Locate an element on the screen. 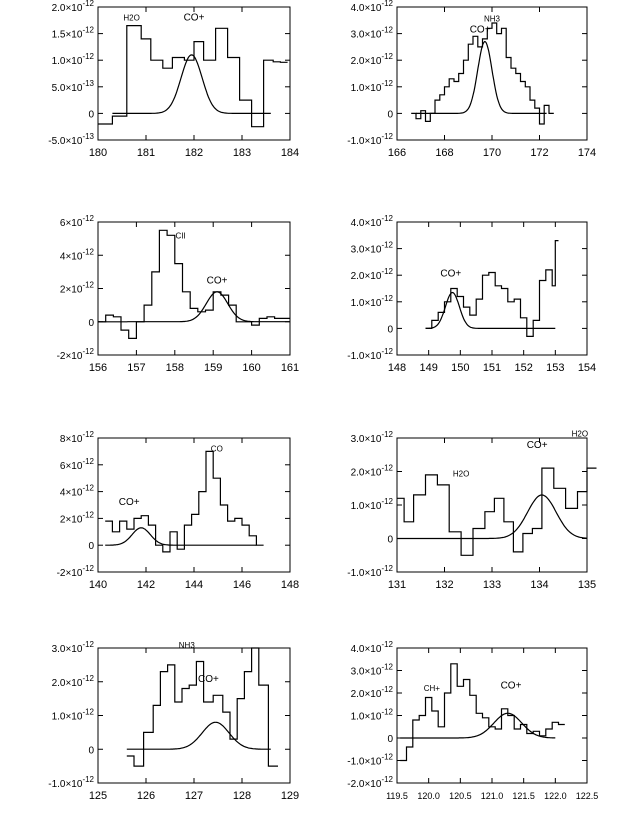 This screenshot has height=828, width=627. x-tick-label: 183 is located at coordinates (242, 153).